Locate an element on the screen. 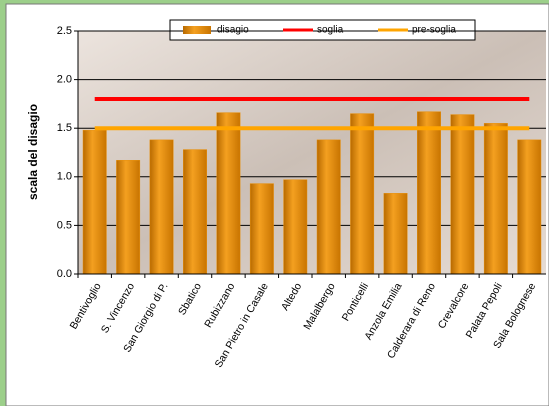 This screenshot has width=549, height=411. y-tick-label: 2.0 is located at coordinates (64, 80).